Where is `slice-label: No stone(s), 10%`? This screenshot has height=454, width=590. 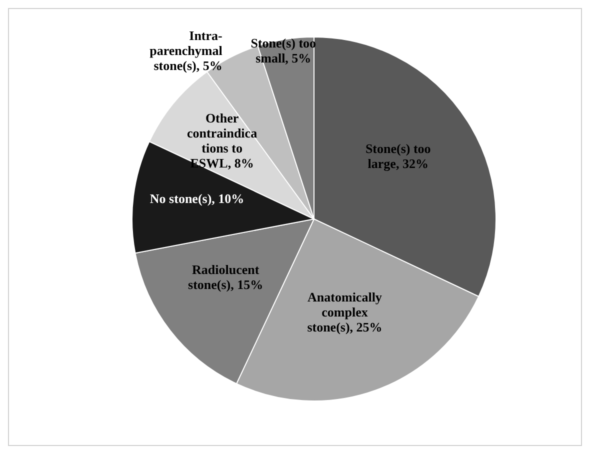 slice-label: No stone(s), 10% is located at coordinates (197, 198).